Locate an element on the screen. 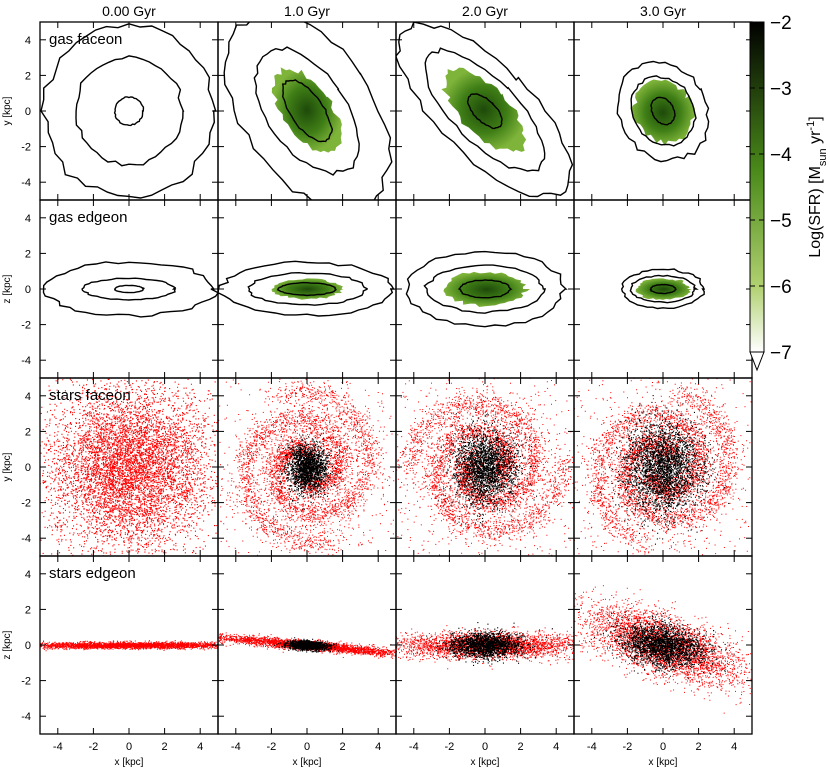  colorbar-extend-arrow is located at coordinates (757, 361).